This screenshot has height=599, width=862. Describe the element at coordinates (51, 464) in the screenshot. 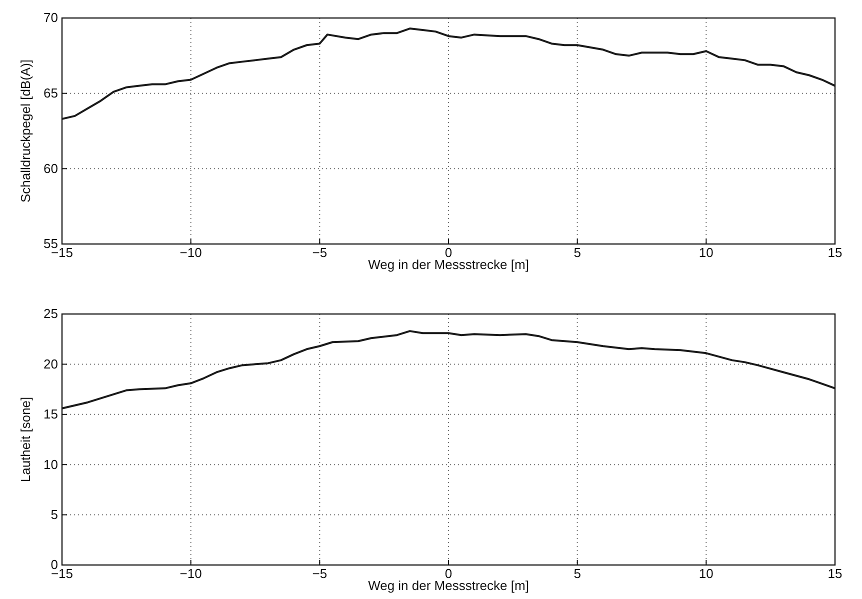

I see `y-tick-label: 10` at that location.